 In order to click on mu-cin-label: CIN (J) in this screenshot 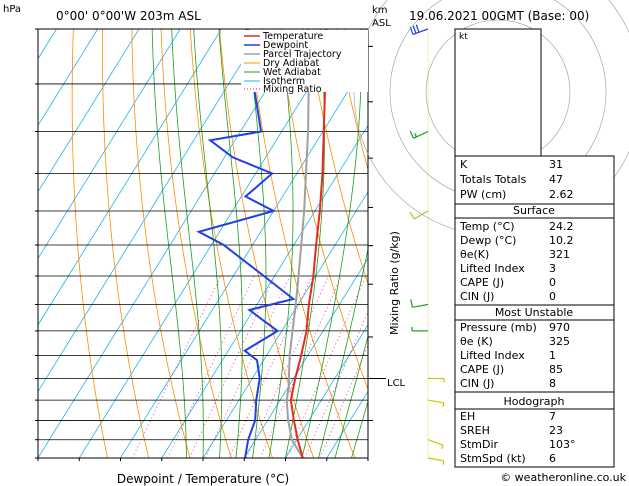, I will do `click(477, 383)`.